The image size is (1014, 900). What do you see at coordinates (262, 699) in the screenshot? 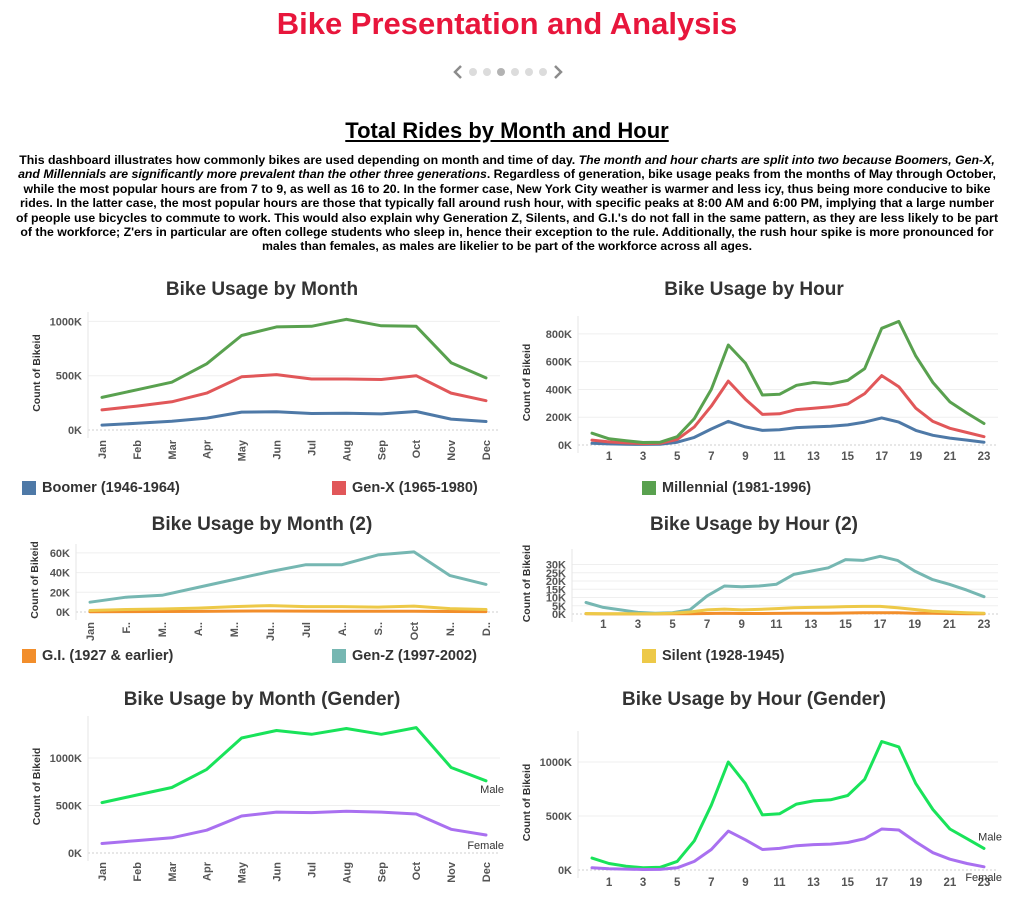
I see `chart-title-month-gender: Bike Usage by Month (Gender)` at bounding box center [262, 699].